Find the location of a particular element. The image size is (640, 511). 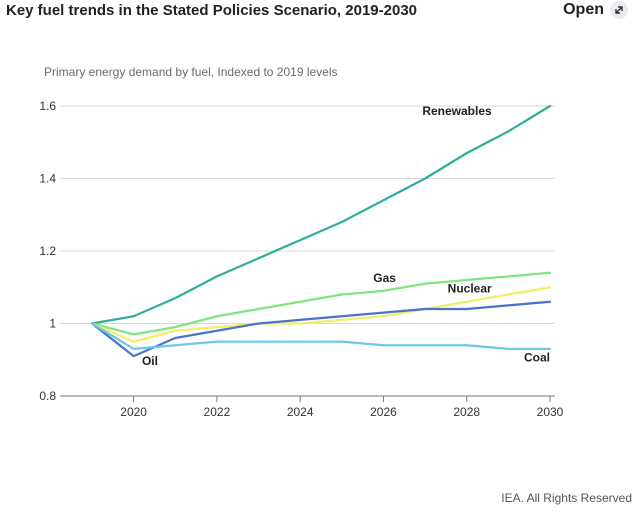

y-tick-label: 1.4 is located at coordinates (47, 179).